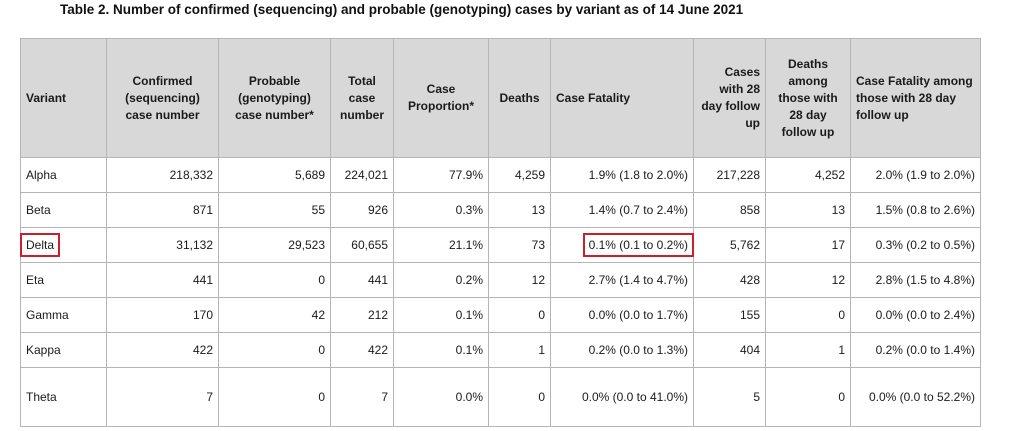  Describe the element at coordinates (622, 315) in the screenshot. I see `cell-fatality: 0.0% (0.0 to 1.7%)` at that location.